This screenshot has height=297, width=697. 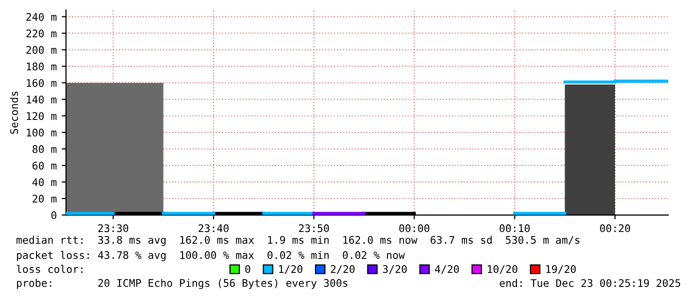 I want to click on y-tick-label: 60 m, so click(x=44, y=166).